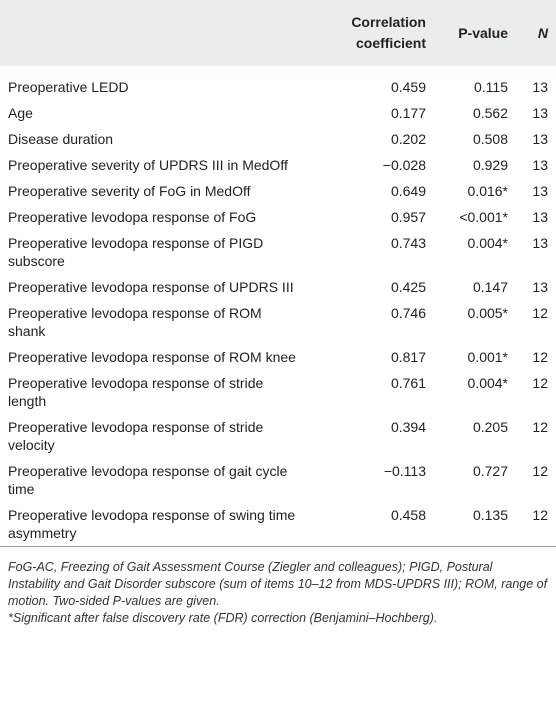 This screenshot has width=556, height=710. Describe the element at coordinates (490, 139) in the screenshot. I see `cell: 0.508` at that location.